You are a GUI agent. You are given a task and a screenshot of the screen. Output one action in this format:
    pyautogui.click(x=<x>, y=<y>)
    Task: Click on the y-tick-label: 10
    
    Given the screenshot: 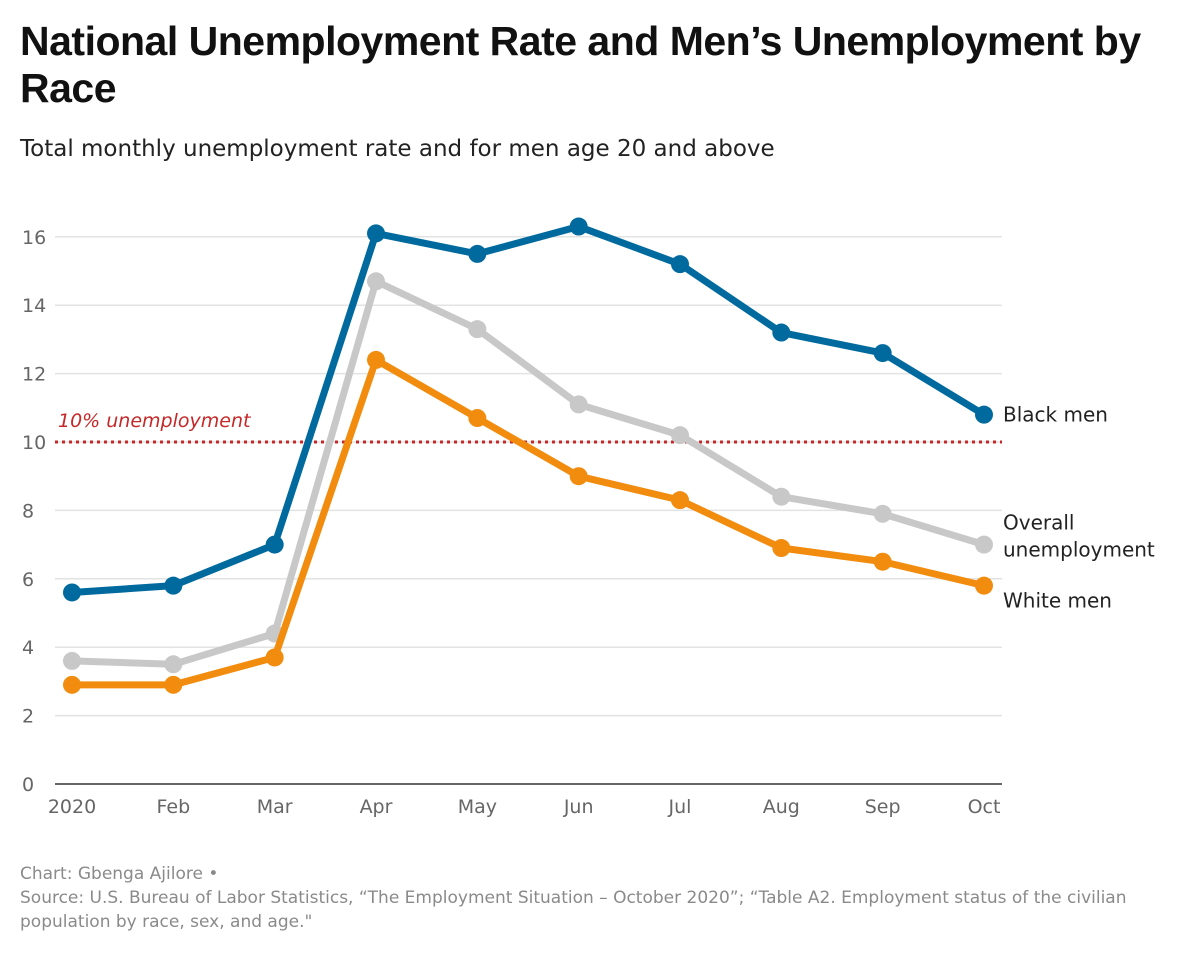 What is the action you would take?
    pyautogui.click(x=34, y=443)
    